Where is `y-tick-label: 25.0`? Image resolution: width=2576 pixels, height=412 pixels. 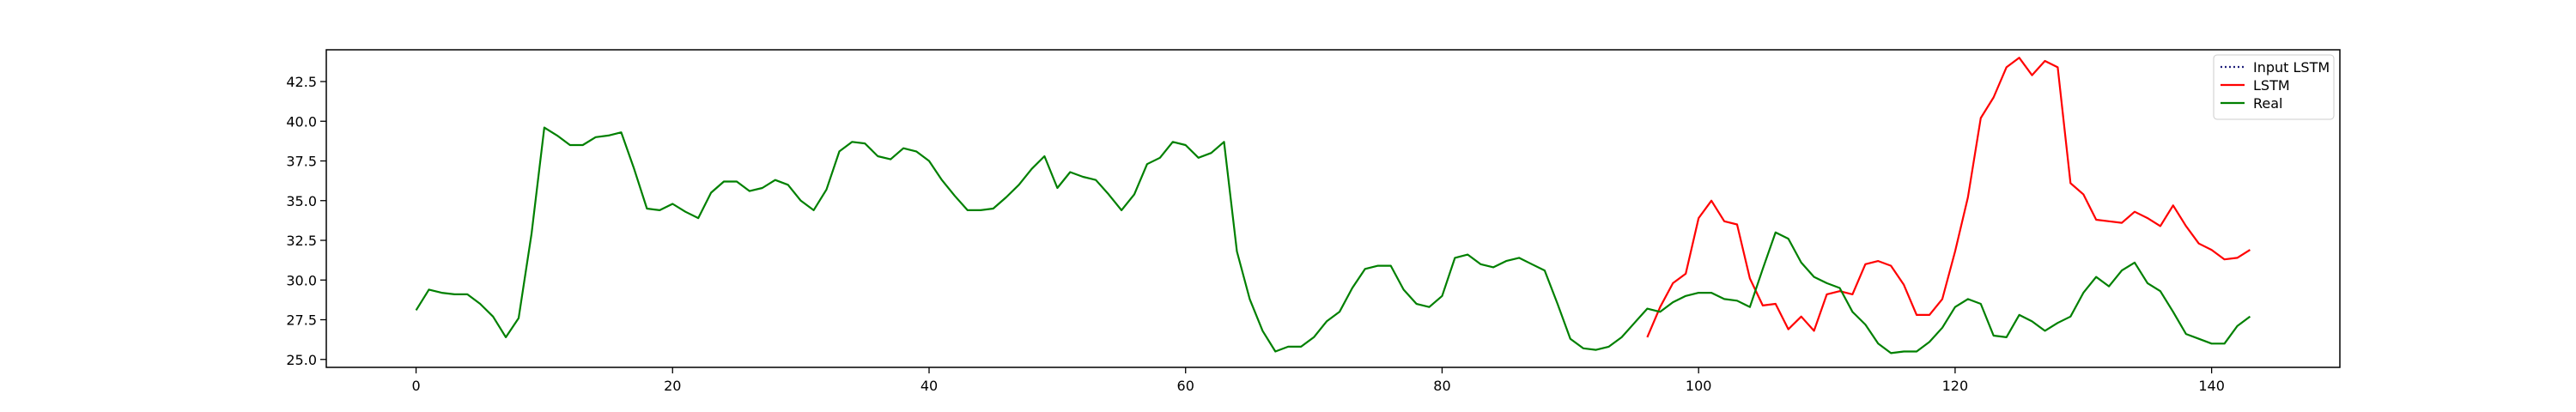 y-tick-label: 25.0 is located at coordinates (301, 360).